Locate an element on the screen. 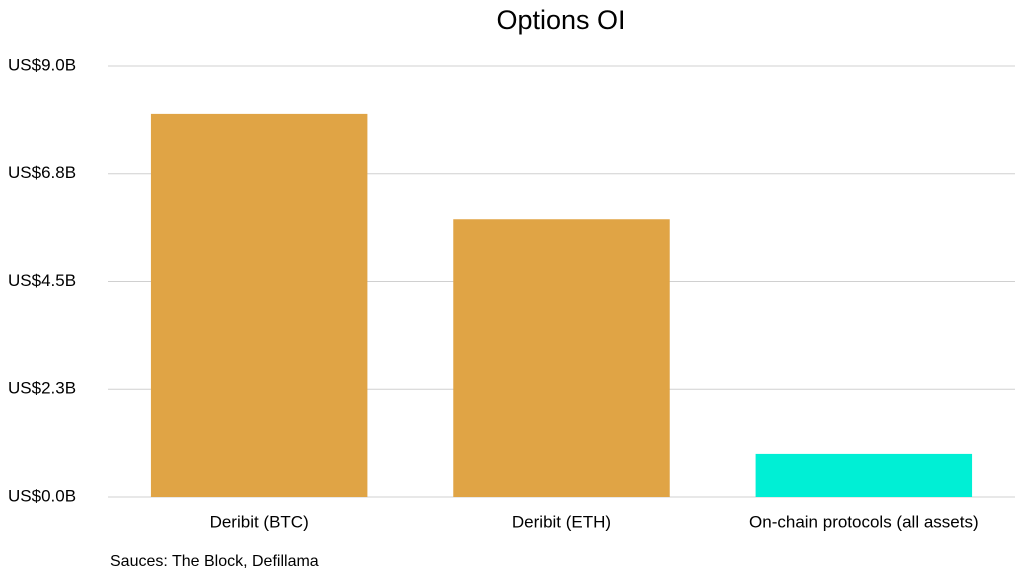 This screenshot has width=1024, height=582. chart-title: Options OI is located at coordinates (560, 20).